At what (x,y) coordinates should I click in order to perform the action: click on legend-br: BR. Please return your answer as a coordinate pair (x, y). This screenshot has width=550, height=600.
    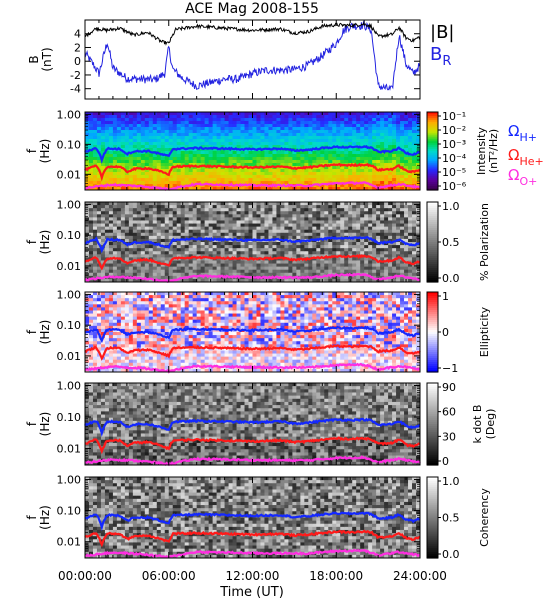
    Looking at the image, I should click on (440, 56).